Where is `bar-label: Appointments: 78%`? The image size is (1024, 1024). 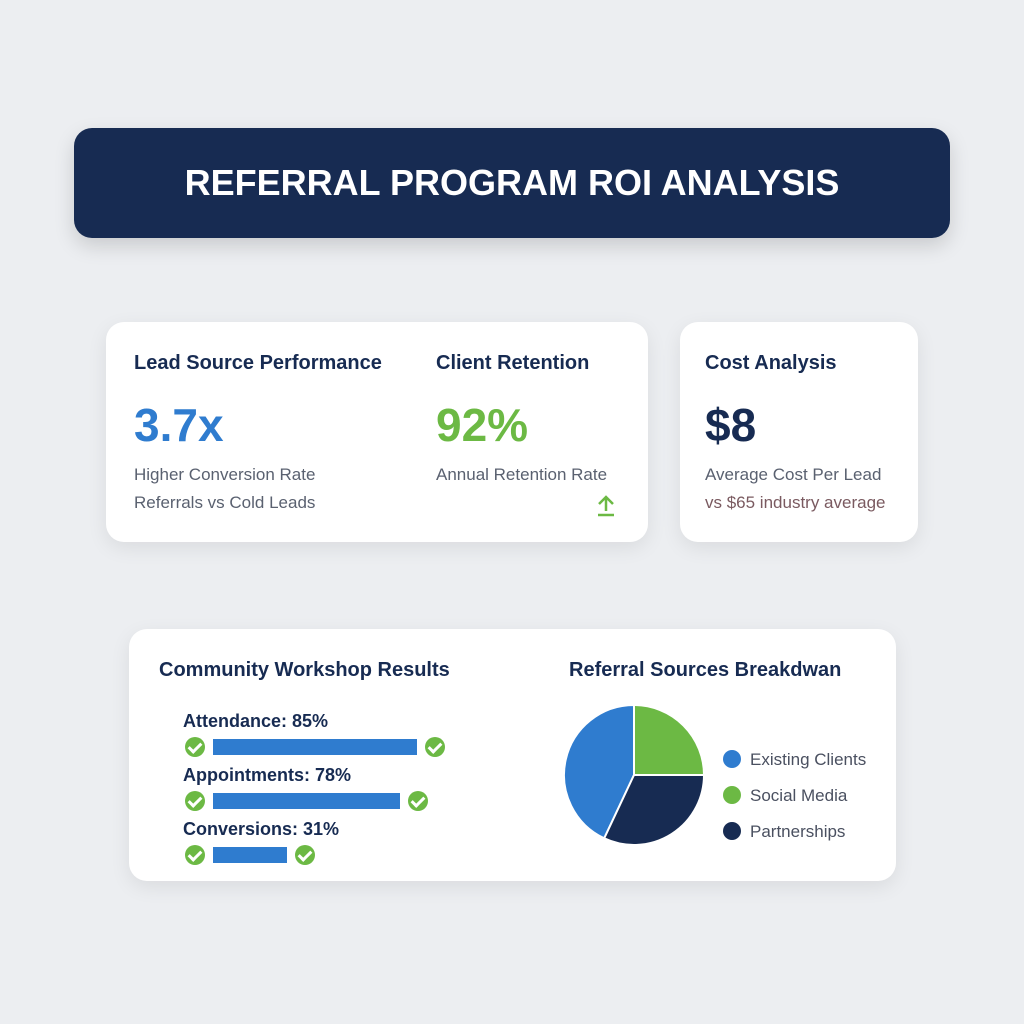
bar-label: Appointments: 78% is located at coordinates (267, 775).